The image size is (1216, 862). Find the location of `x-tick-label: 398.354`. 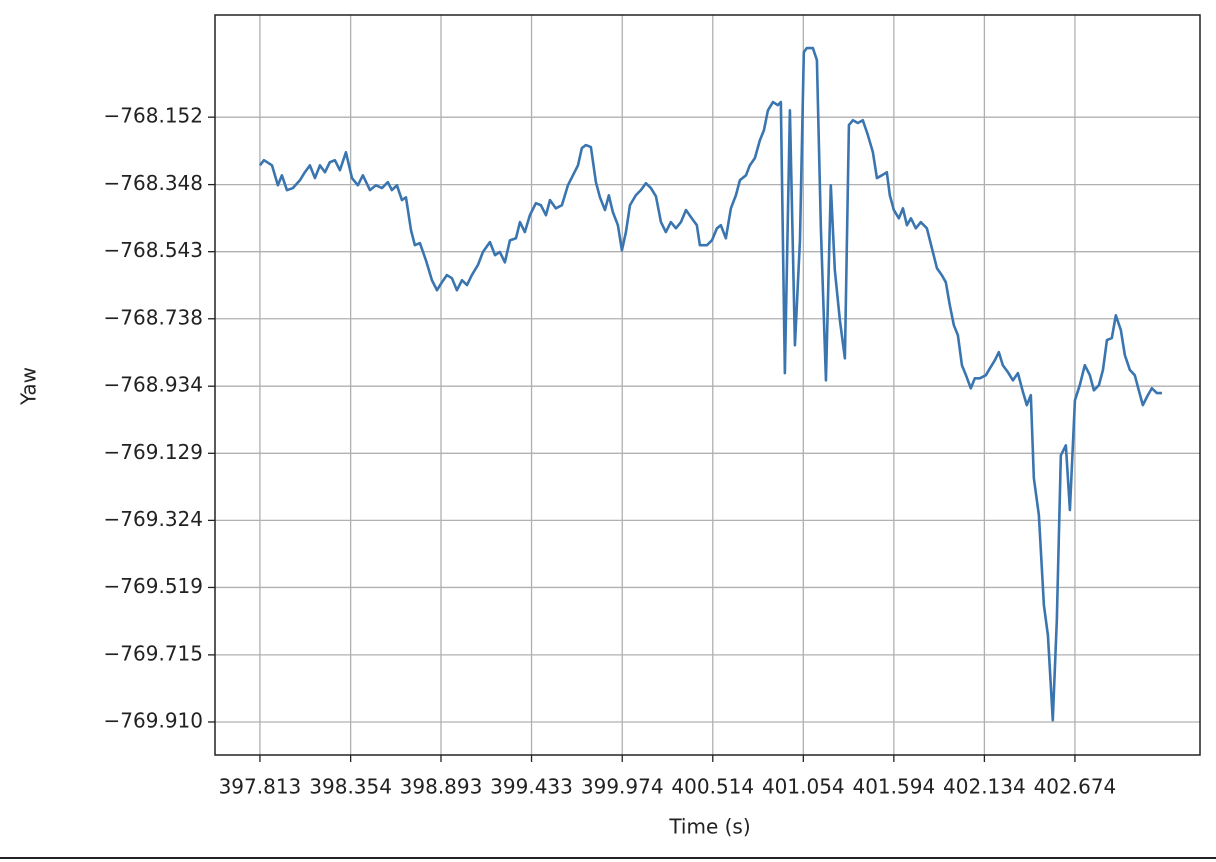

x-tick-label: 398.354 is located at coordinates (350, 787).